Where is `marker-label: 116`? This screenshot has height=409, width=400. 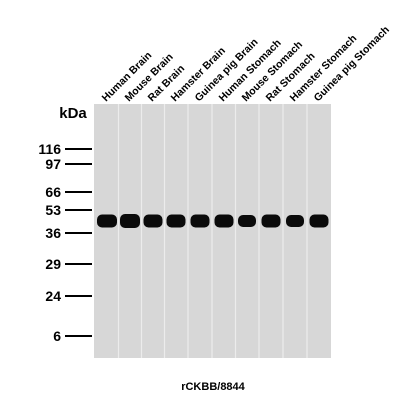 marker-label: 116 is located at coordinates (49, 149).